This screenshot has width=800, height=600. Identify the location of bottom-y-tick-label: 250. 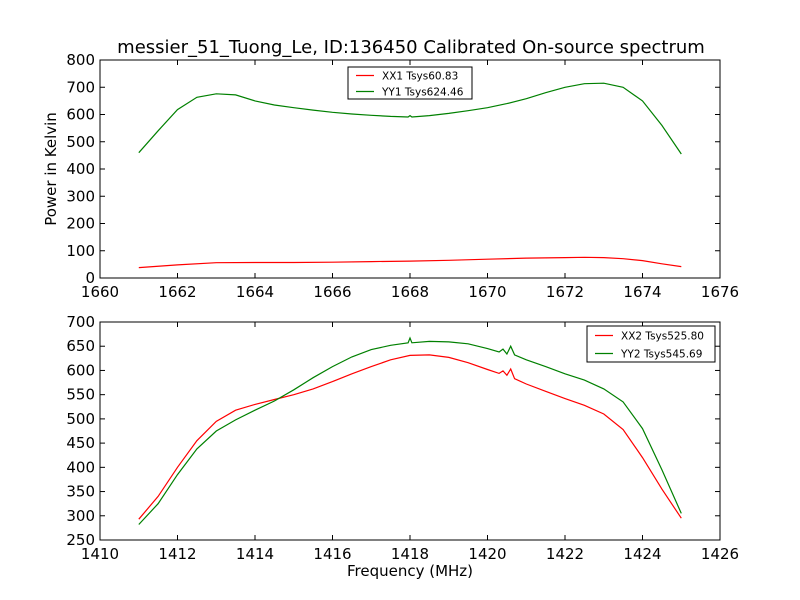
(80, 540).